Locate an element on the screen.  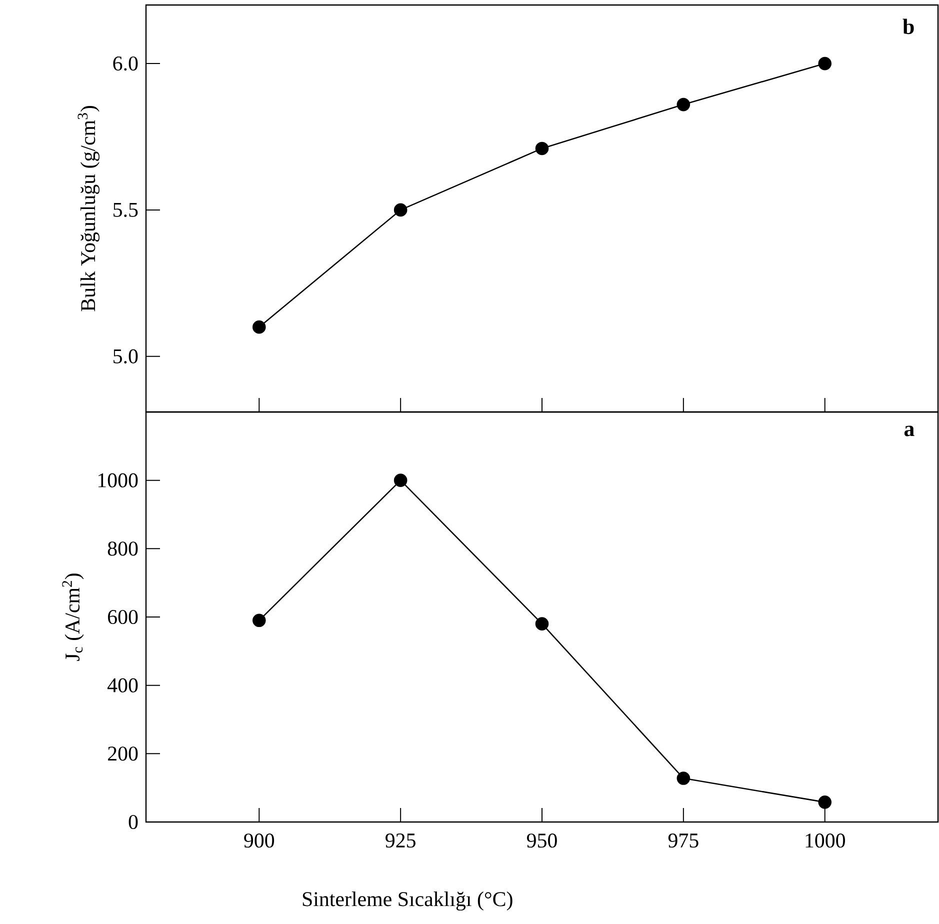
y-tick-label: 0 is located at coordinates (133, 822).